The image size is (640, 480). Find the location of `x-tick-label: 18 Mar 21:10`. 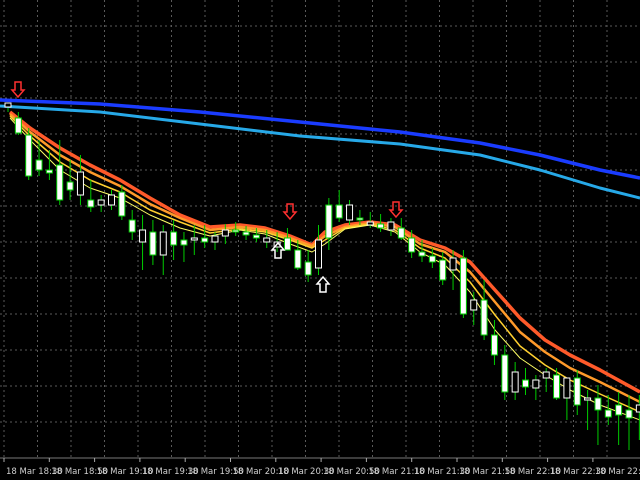

x-tick-label: 18 Mar 21:10 is located at coordinates (396, 472).